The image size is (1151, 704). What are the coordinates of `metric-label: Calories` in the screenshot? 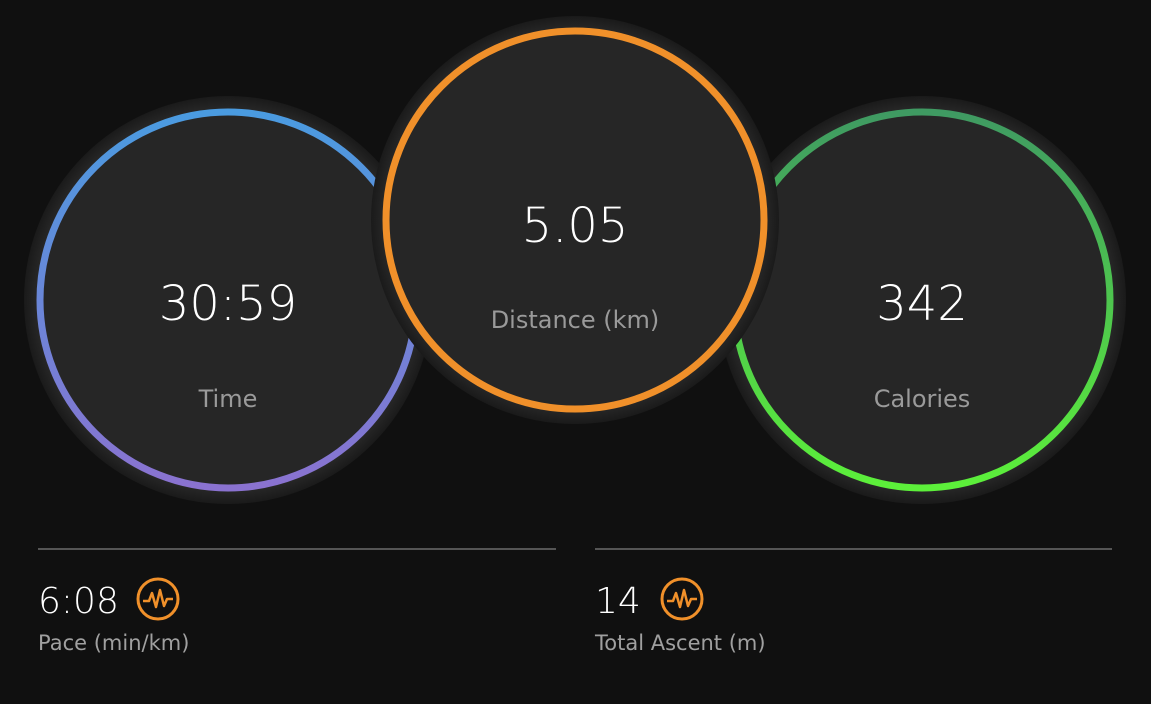 It's located at (922, 399).